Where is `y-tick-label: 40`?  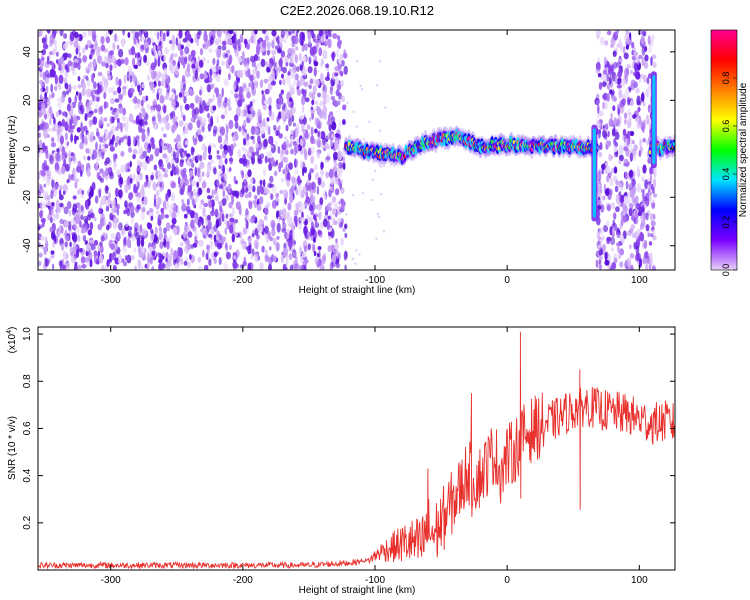 y-tick-label: 40 is located at coordinates (27, 52).